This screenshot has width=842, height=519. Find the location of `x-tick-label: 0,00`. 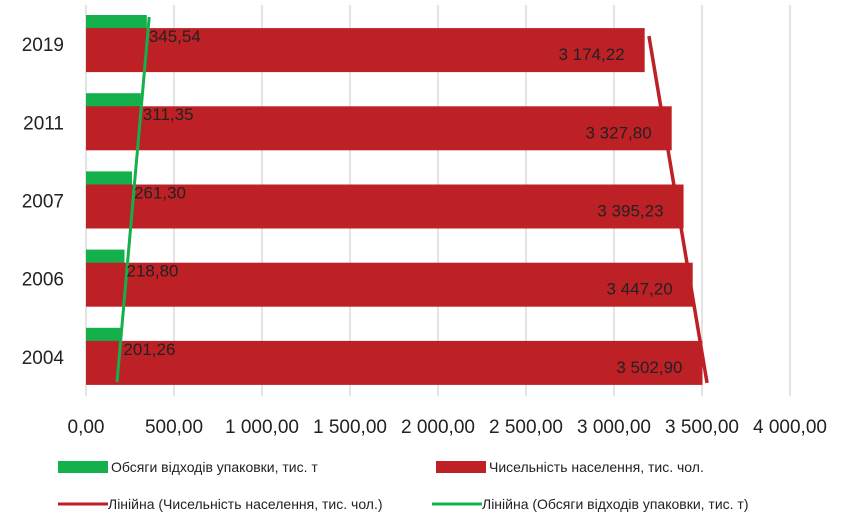

x-tick-label: 0,00 is located at coordinates (86, 427).